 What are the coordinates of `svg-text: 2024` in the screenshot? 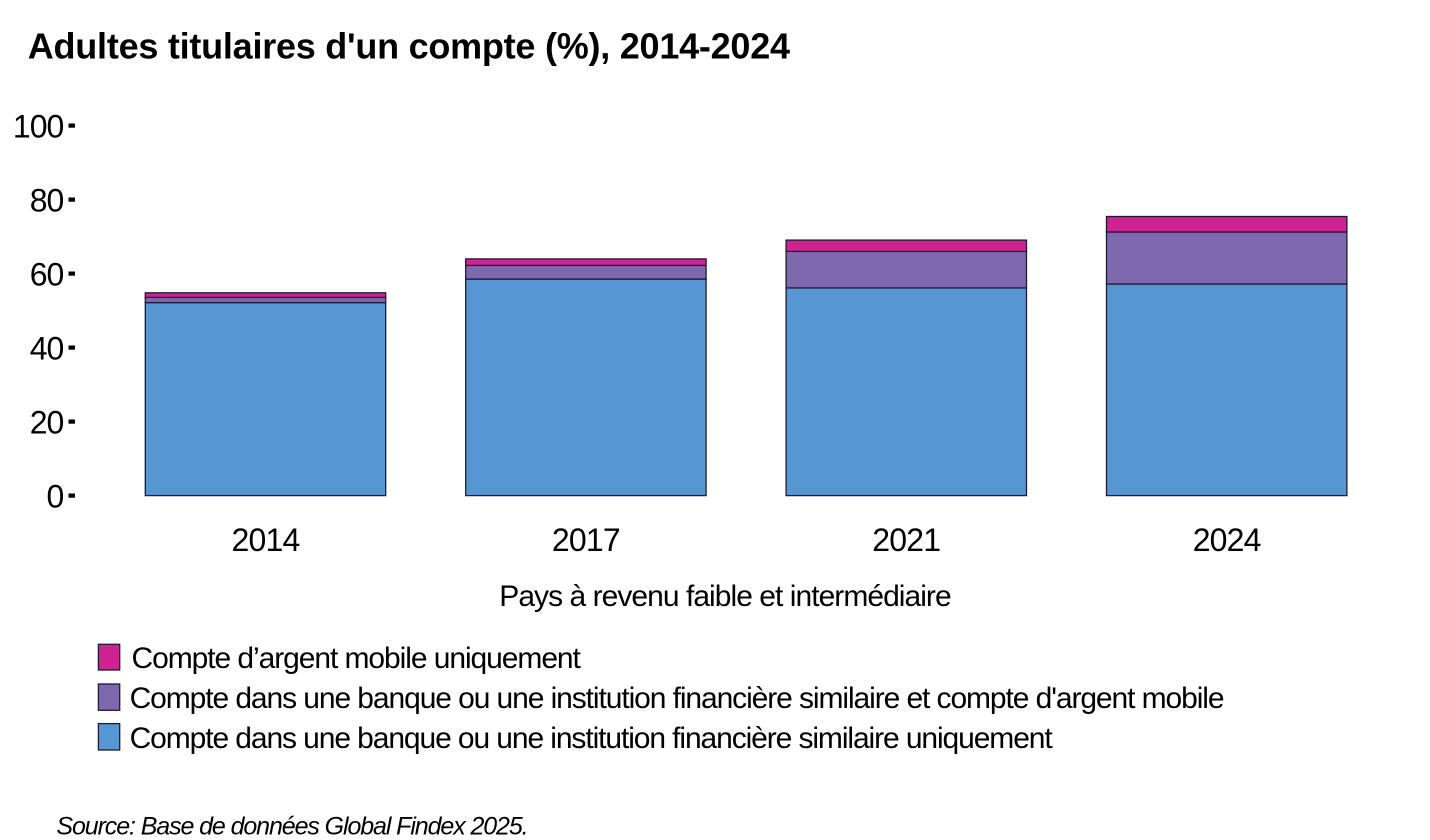 It's located at (1227, 540).